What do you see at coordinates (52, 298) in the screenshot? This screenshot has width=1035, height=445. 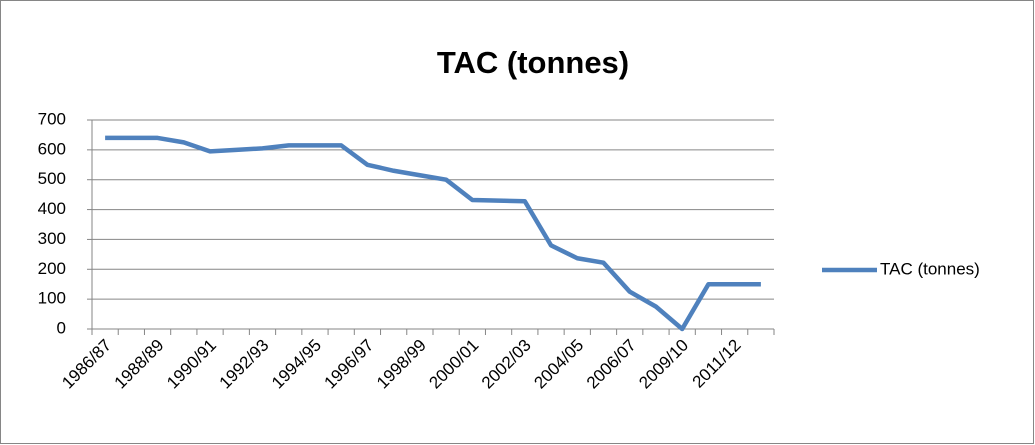 I see `y-tick-label: 100` at bounding box center [52, 298].